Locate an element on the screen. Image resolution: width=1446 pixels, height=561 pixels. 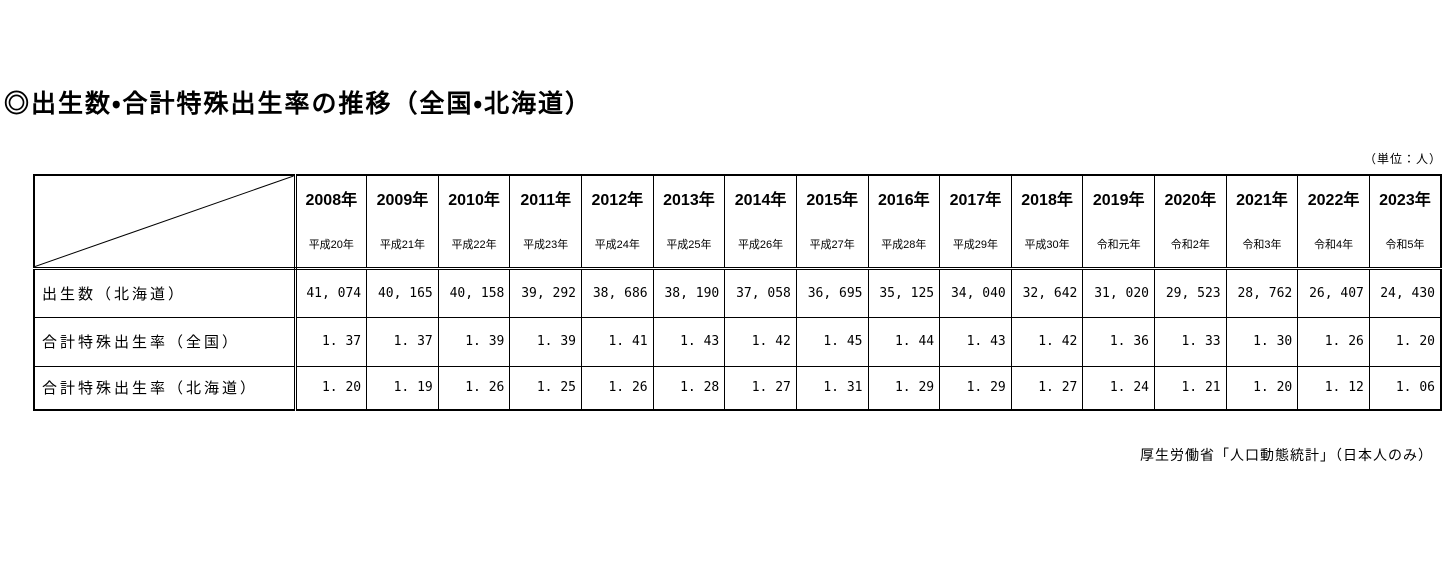
year-column-header: 2021年令和3年 is located at coordinates (1262, 222).